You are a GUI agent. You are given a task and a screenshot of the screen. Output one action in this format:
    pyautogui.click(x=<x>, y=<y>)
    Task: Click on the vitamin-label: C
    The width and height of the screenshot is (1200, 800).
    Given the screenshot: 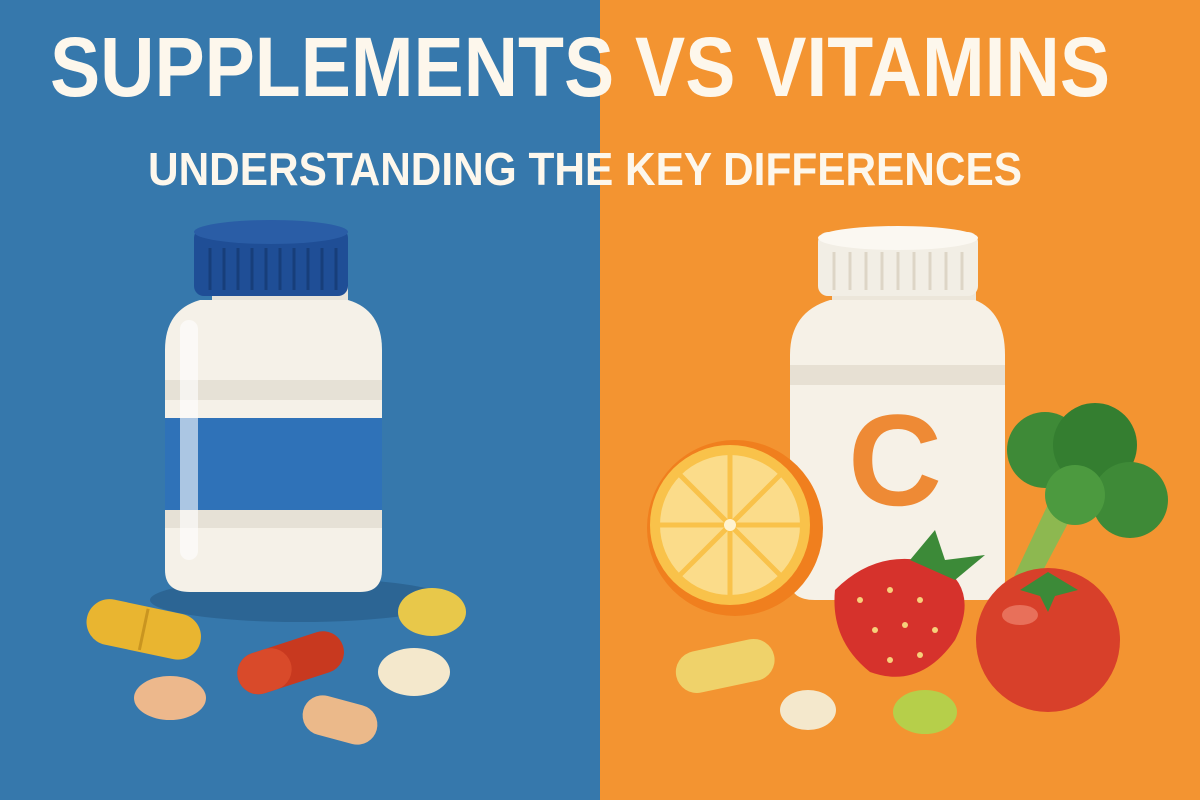 What is the action you would take?
    pyautogui.click(x=895, y=460)
    